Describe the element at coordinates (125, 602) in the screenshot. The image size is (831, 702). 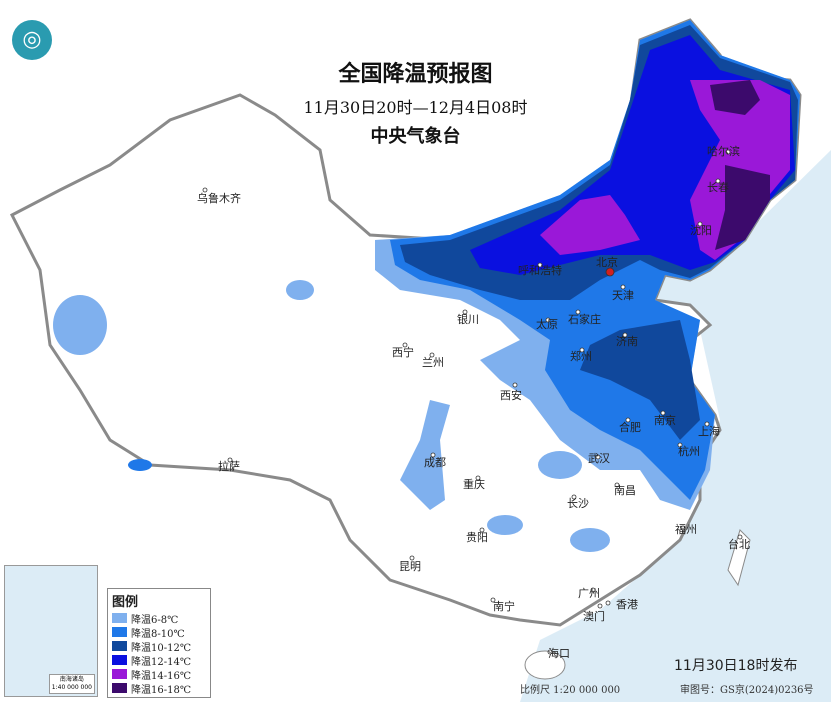
I see `legend-title: 图例` at that location.